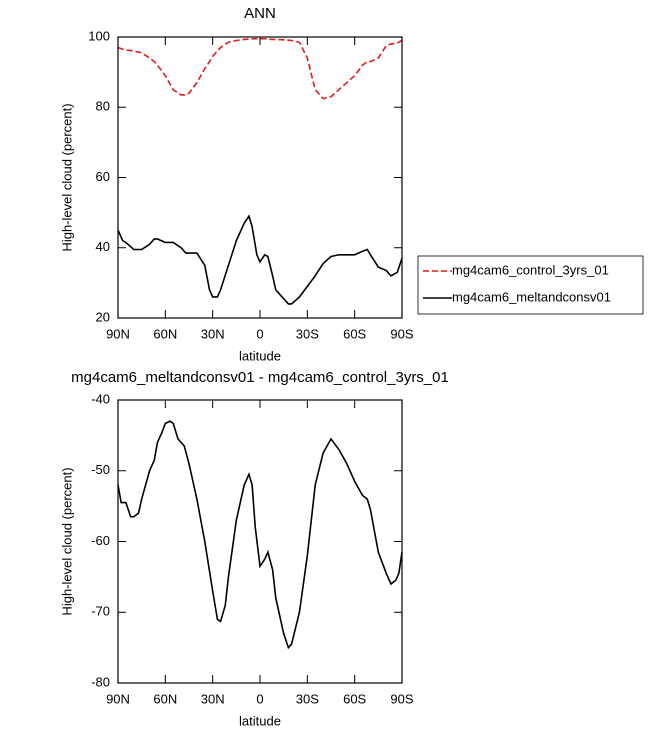 The image size is (649, 733). What do you see at coordinates (100, 681) in the screenshot?
I see `y-tick-label: -80` at bounding box center [100, 681].